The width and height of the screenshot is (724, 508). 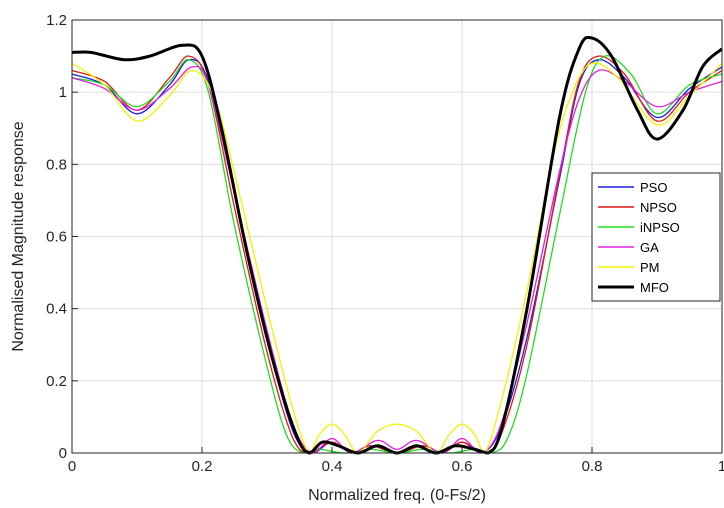 What do you see at coordinates (653, 187) in the screenshot?
I see `legend-label-pso: PSO` at bounding box center [653, 187].